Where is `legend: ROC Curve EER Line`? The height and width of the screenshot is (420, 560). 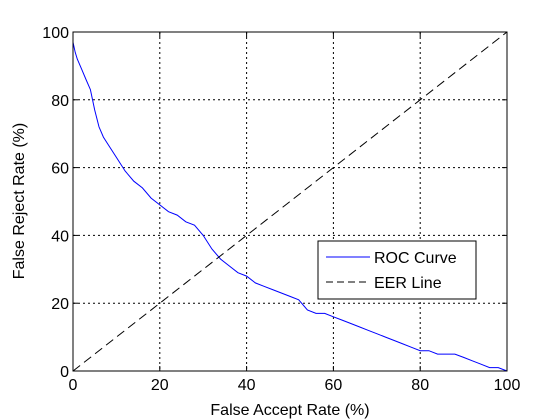 legend: ROC Curve EER Line is located at coordinates (397, 270).